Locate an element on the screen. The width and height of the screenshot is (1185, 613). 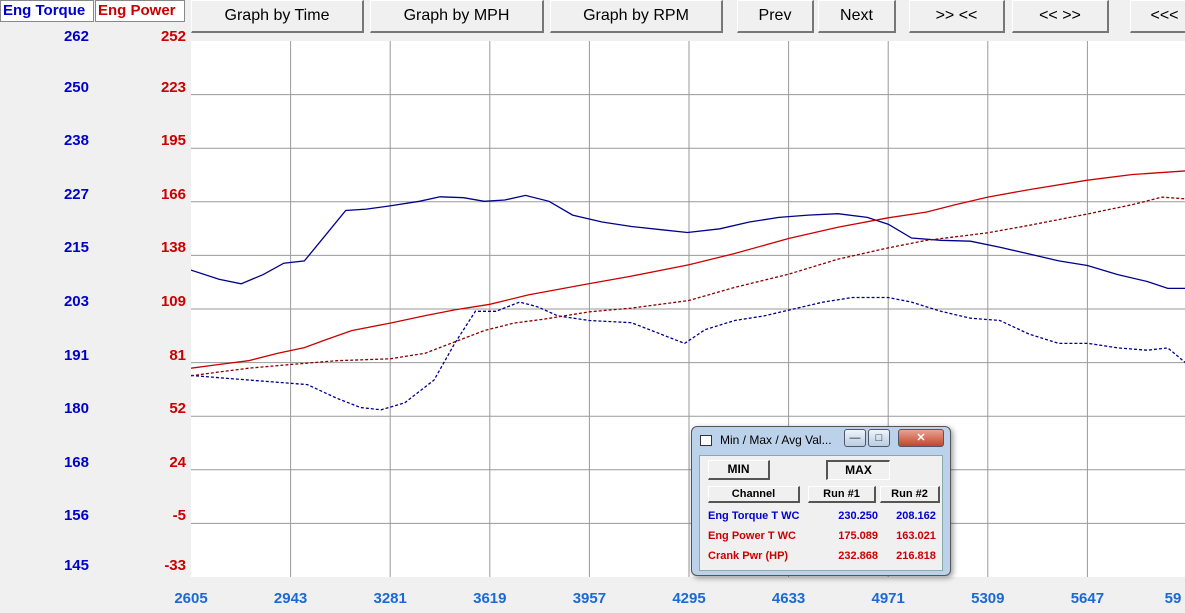
tab-eng-torque: Eng Torque is located at coordinates (47, 11).